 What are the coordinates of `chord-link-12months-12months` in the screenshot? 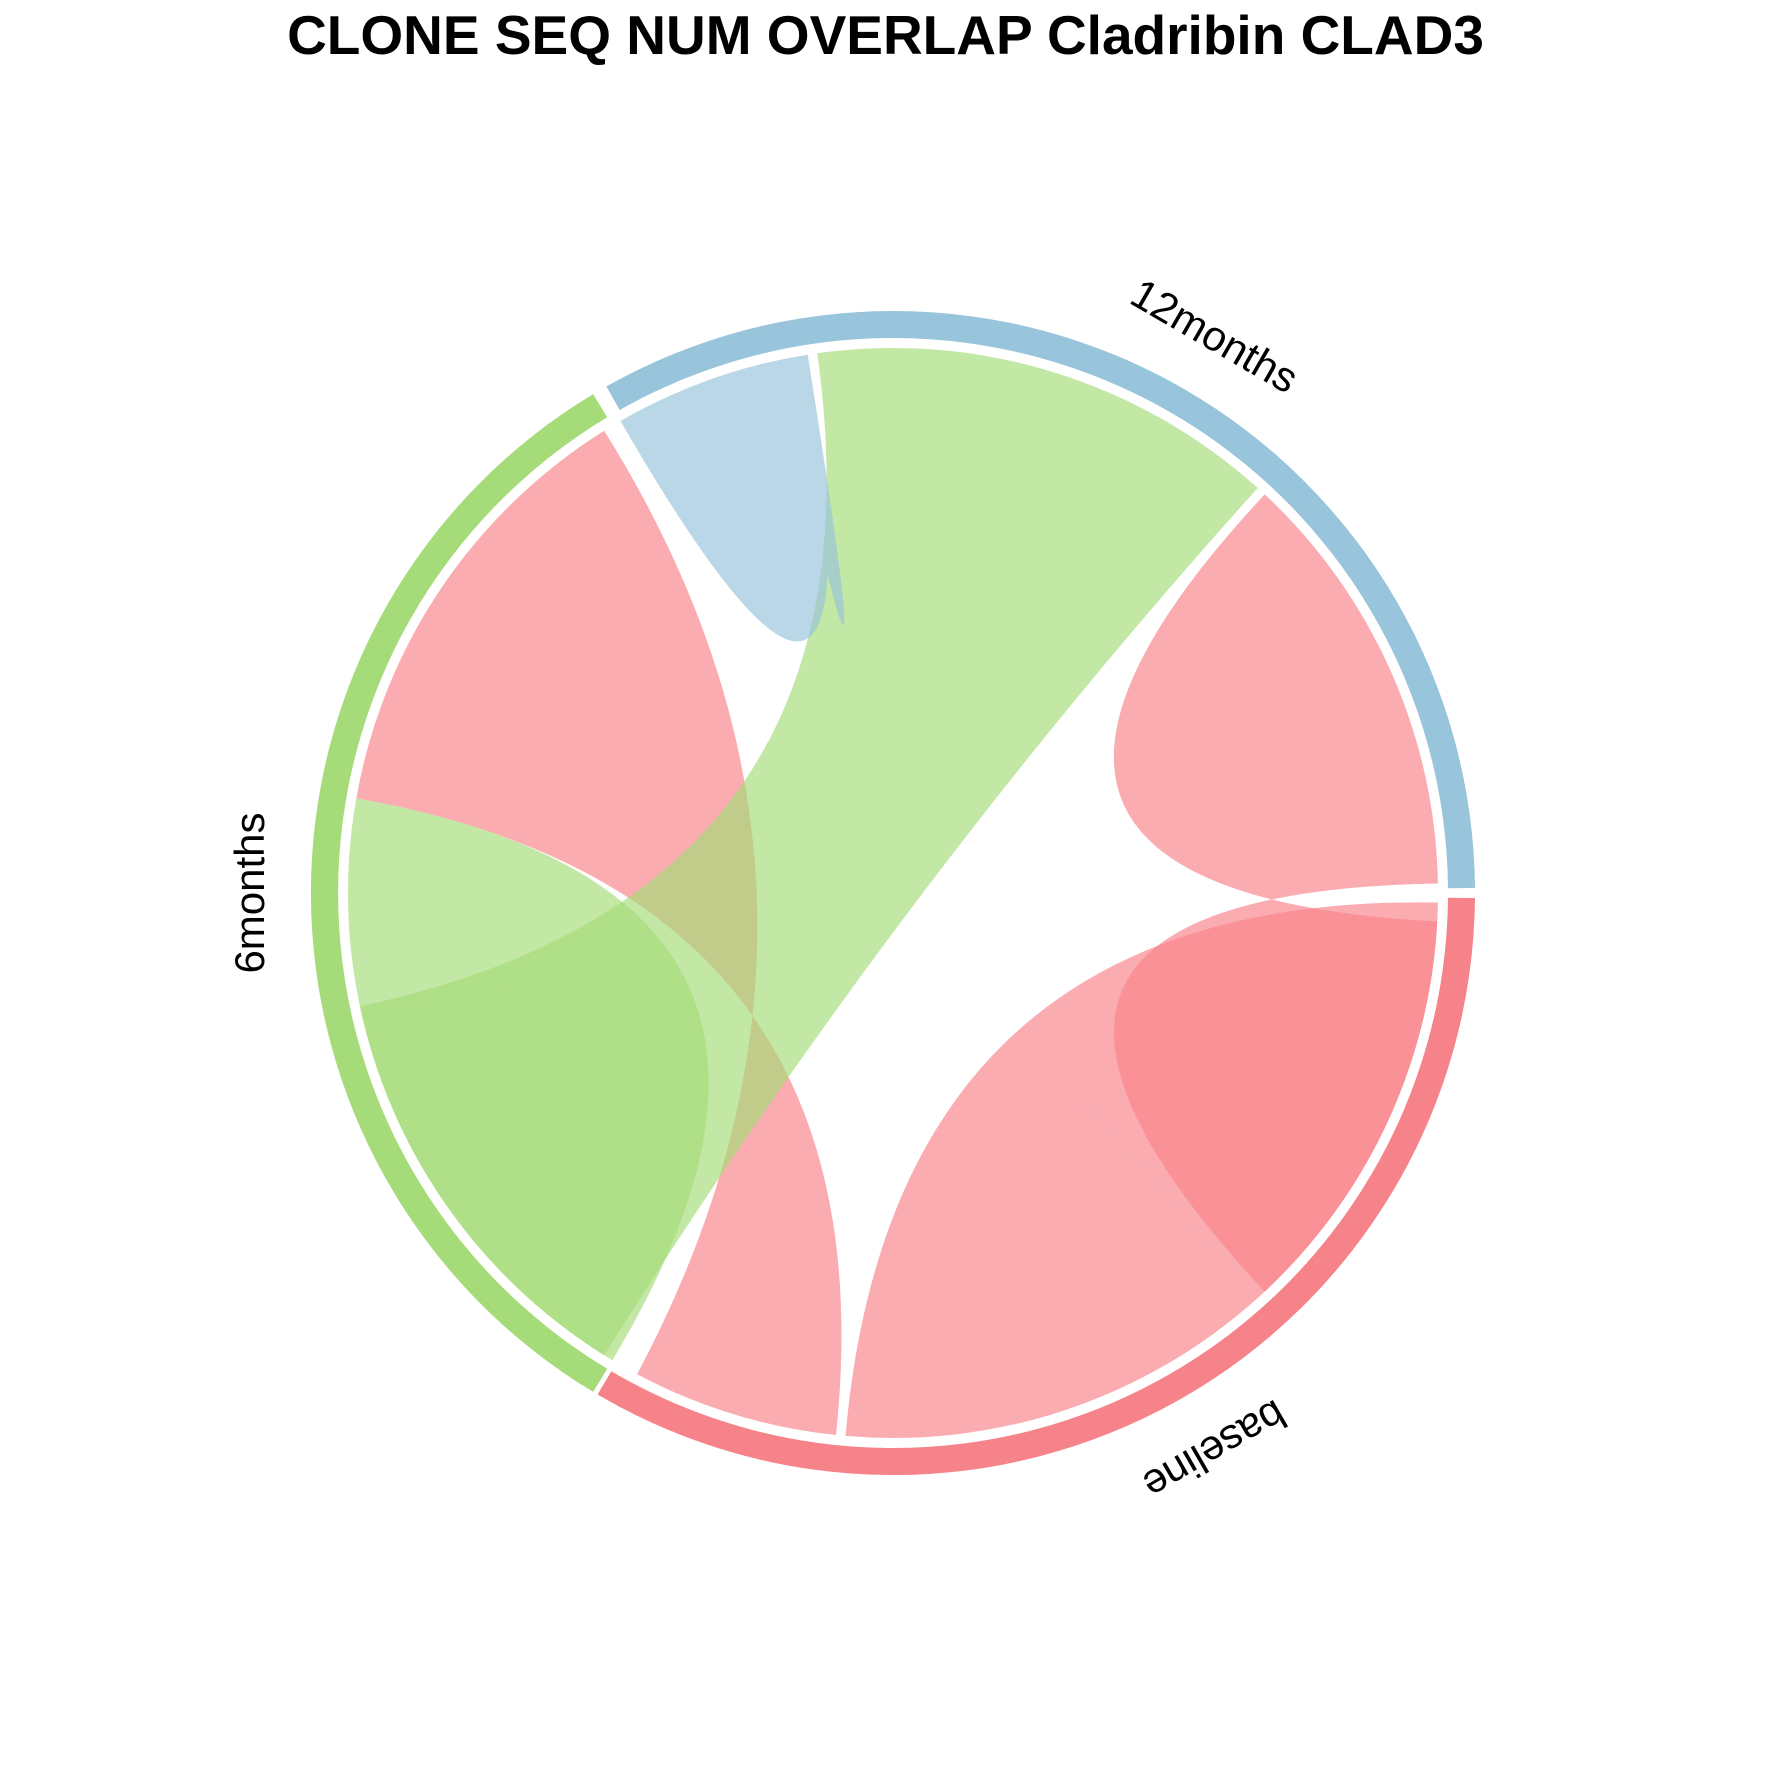 It's located at (732, 498).